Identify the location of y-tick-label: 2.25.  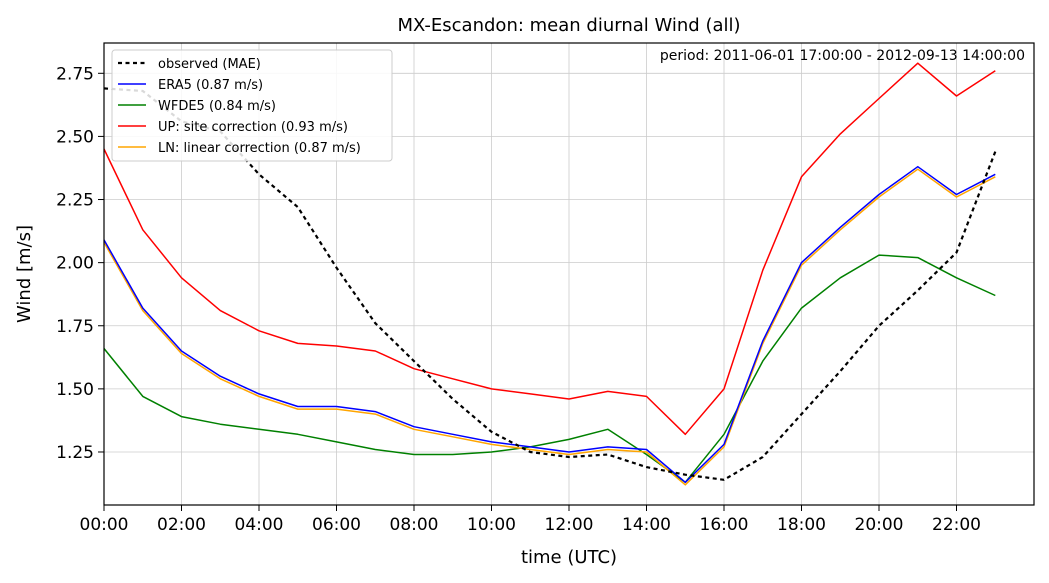
(75, 201).